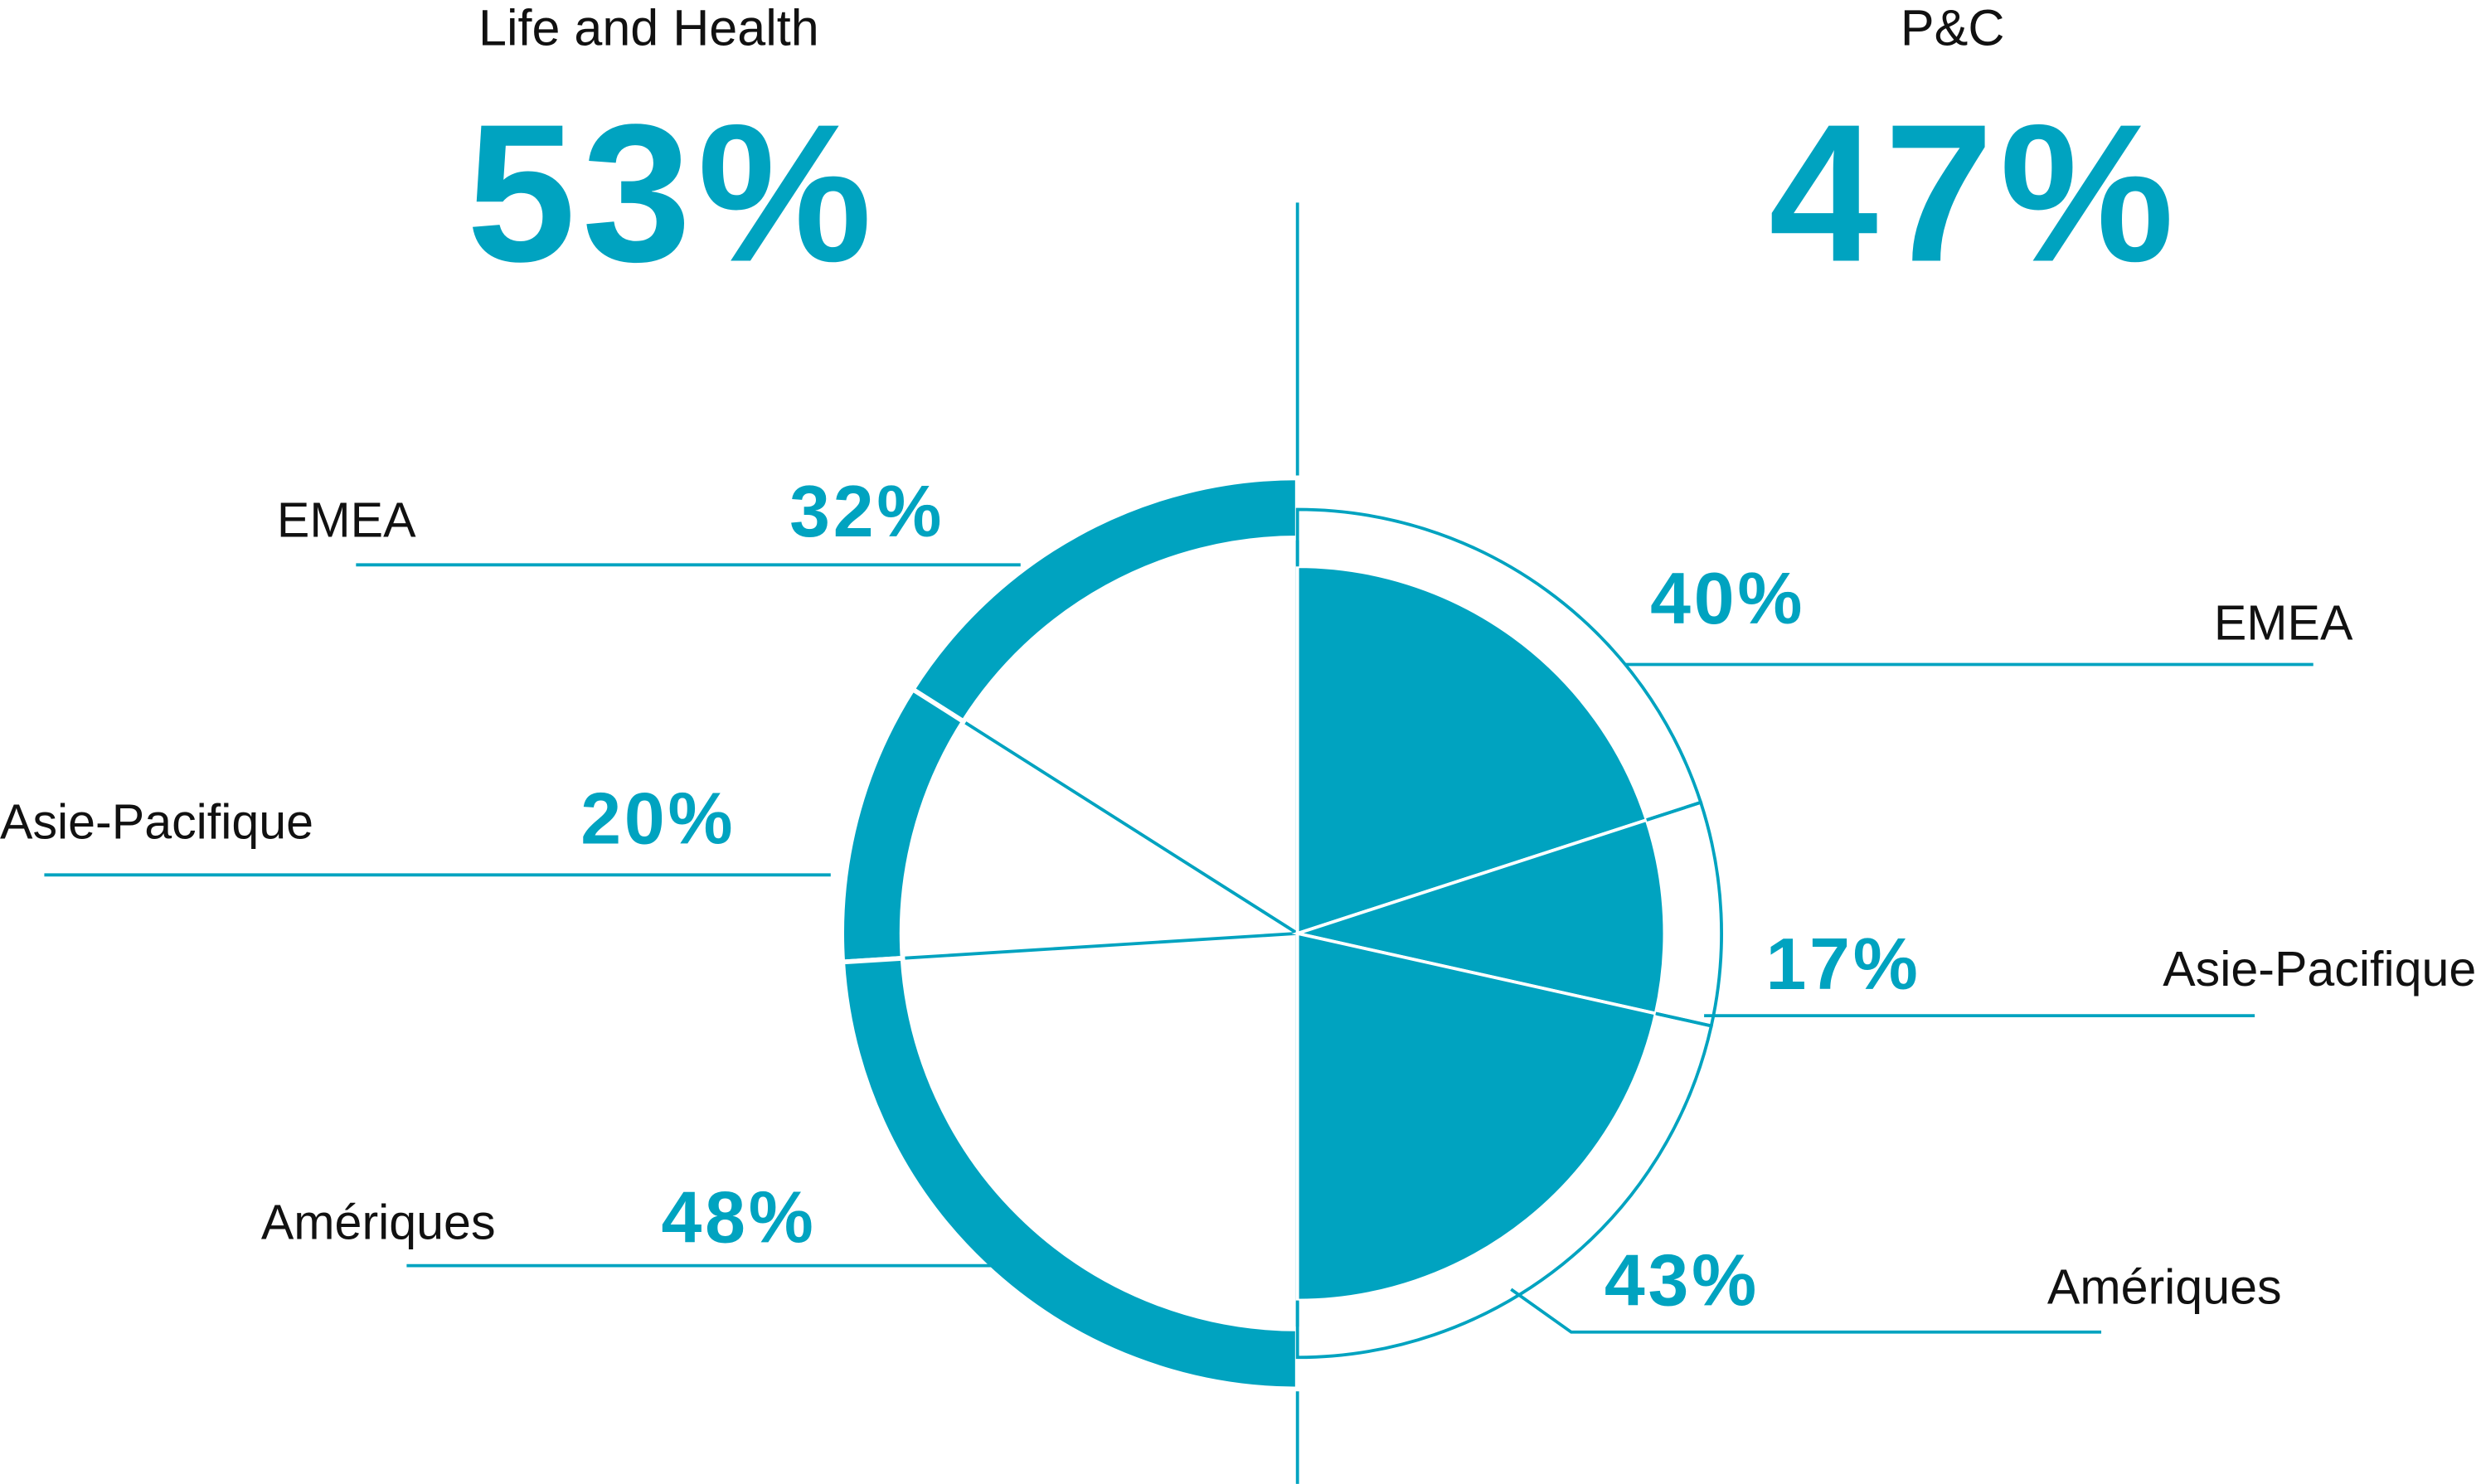  Describe the element at coordinates (1682, 1281) in the screenshot. I see `value-label: 43%` at that location.